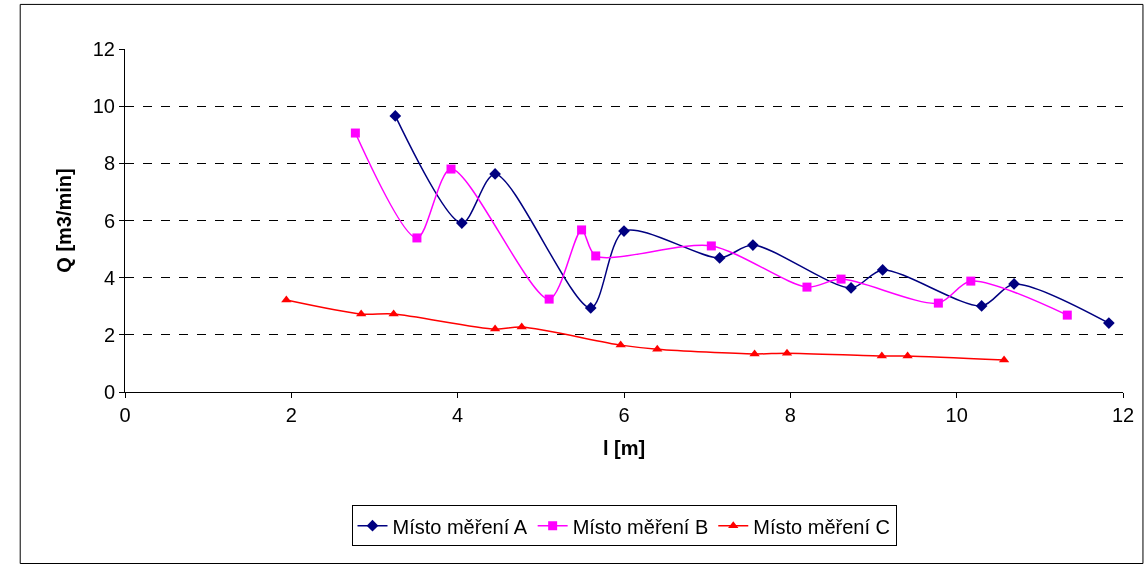 The width and height of the screenshot is (1148, 567). Describe the element at coordinates (109, 220) in the screenshot. I see `y-tick-label: 6` at that location.